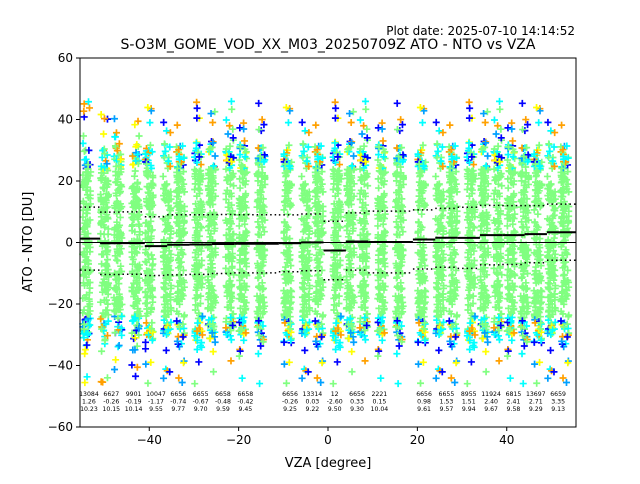 This screenshot has width=640, height=484. I want to click on bin-stat-label: 9.45, so click(245, 409).